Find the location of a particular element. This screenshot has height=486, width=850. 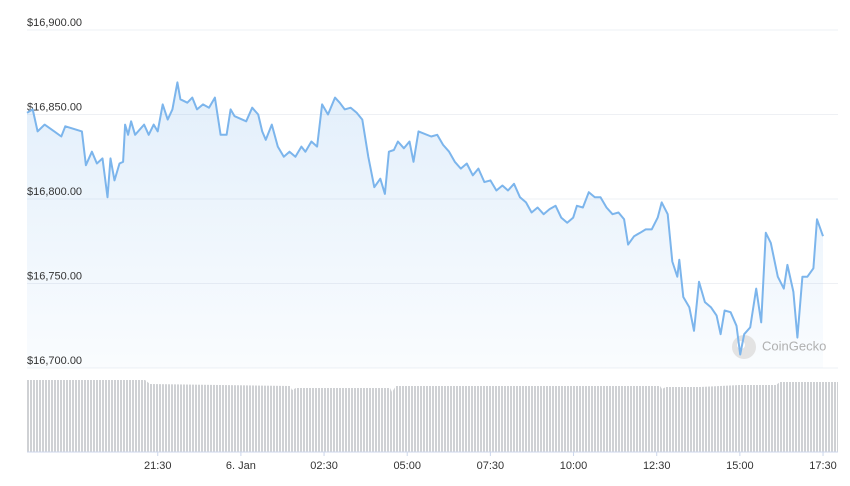

y-tick-label: $16,900.00 is located at coordinates (54, 23).